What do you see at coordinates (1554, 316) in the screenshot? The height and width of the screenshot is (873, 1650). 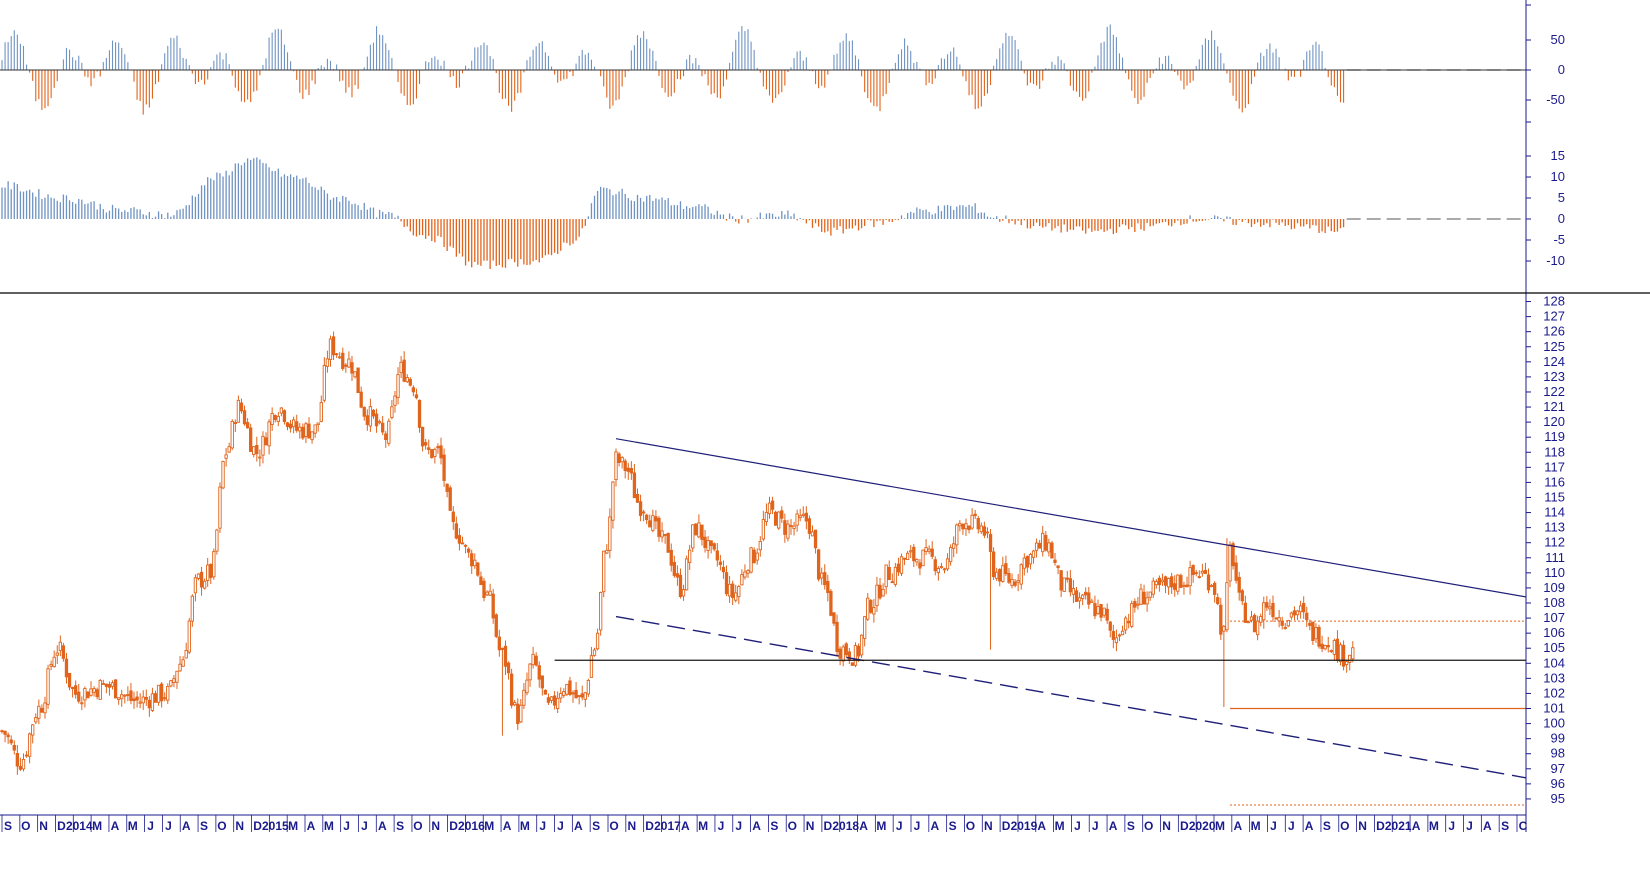 I see `price-ytick-label: 127` at bounding box center [1554, 316].